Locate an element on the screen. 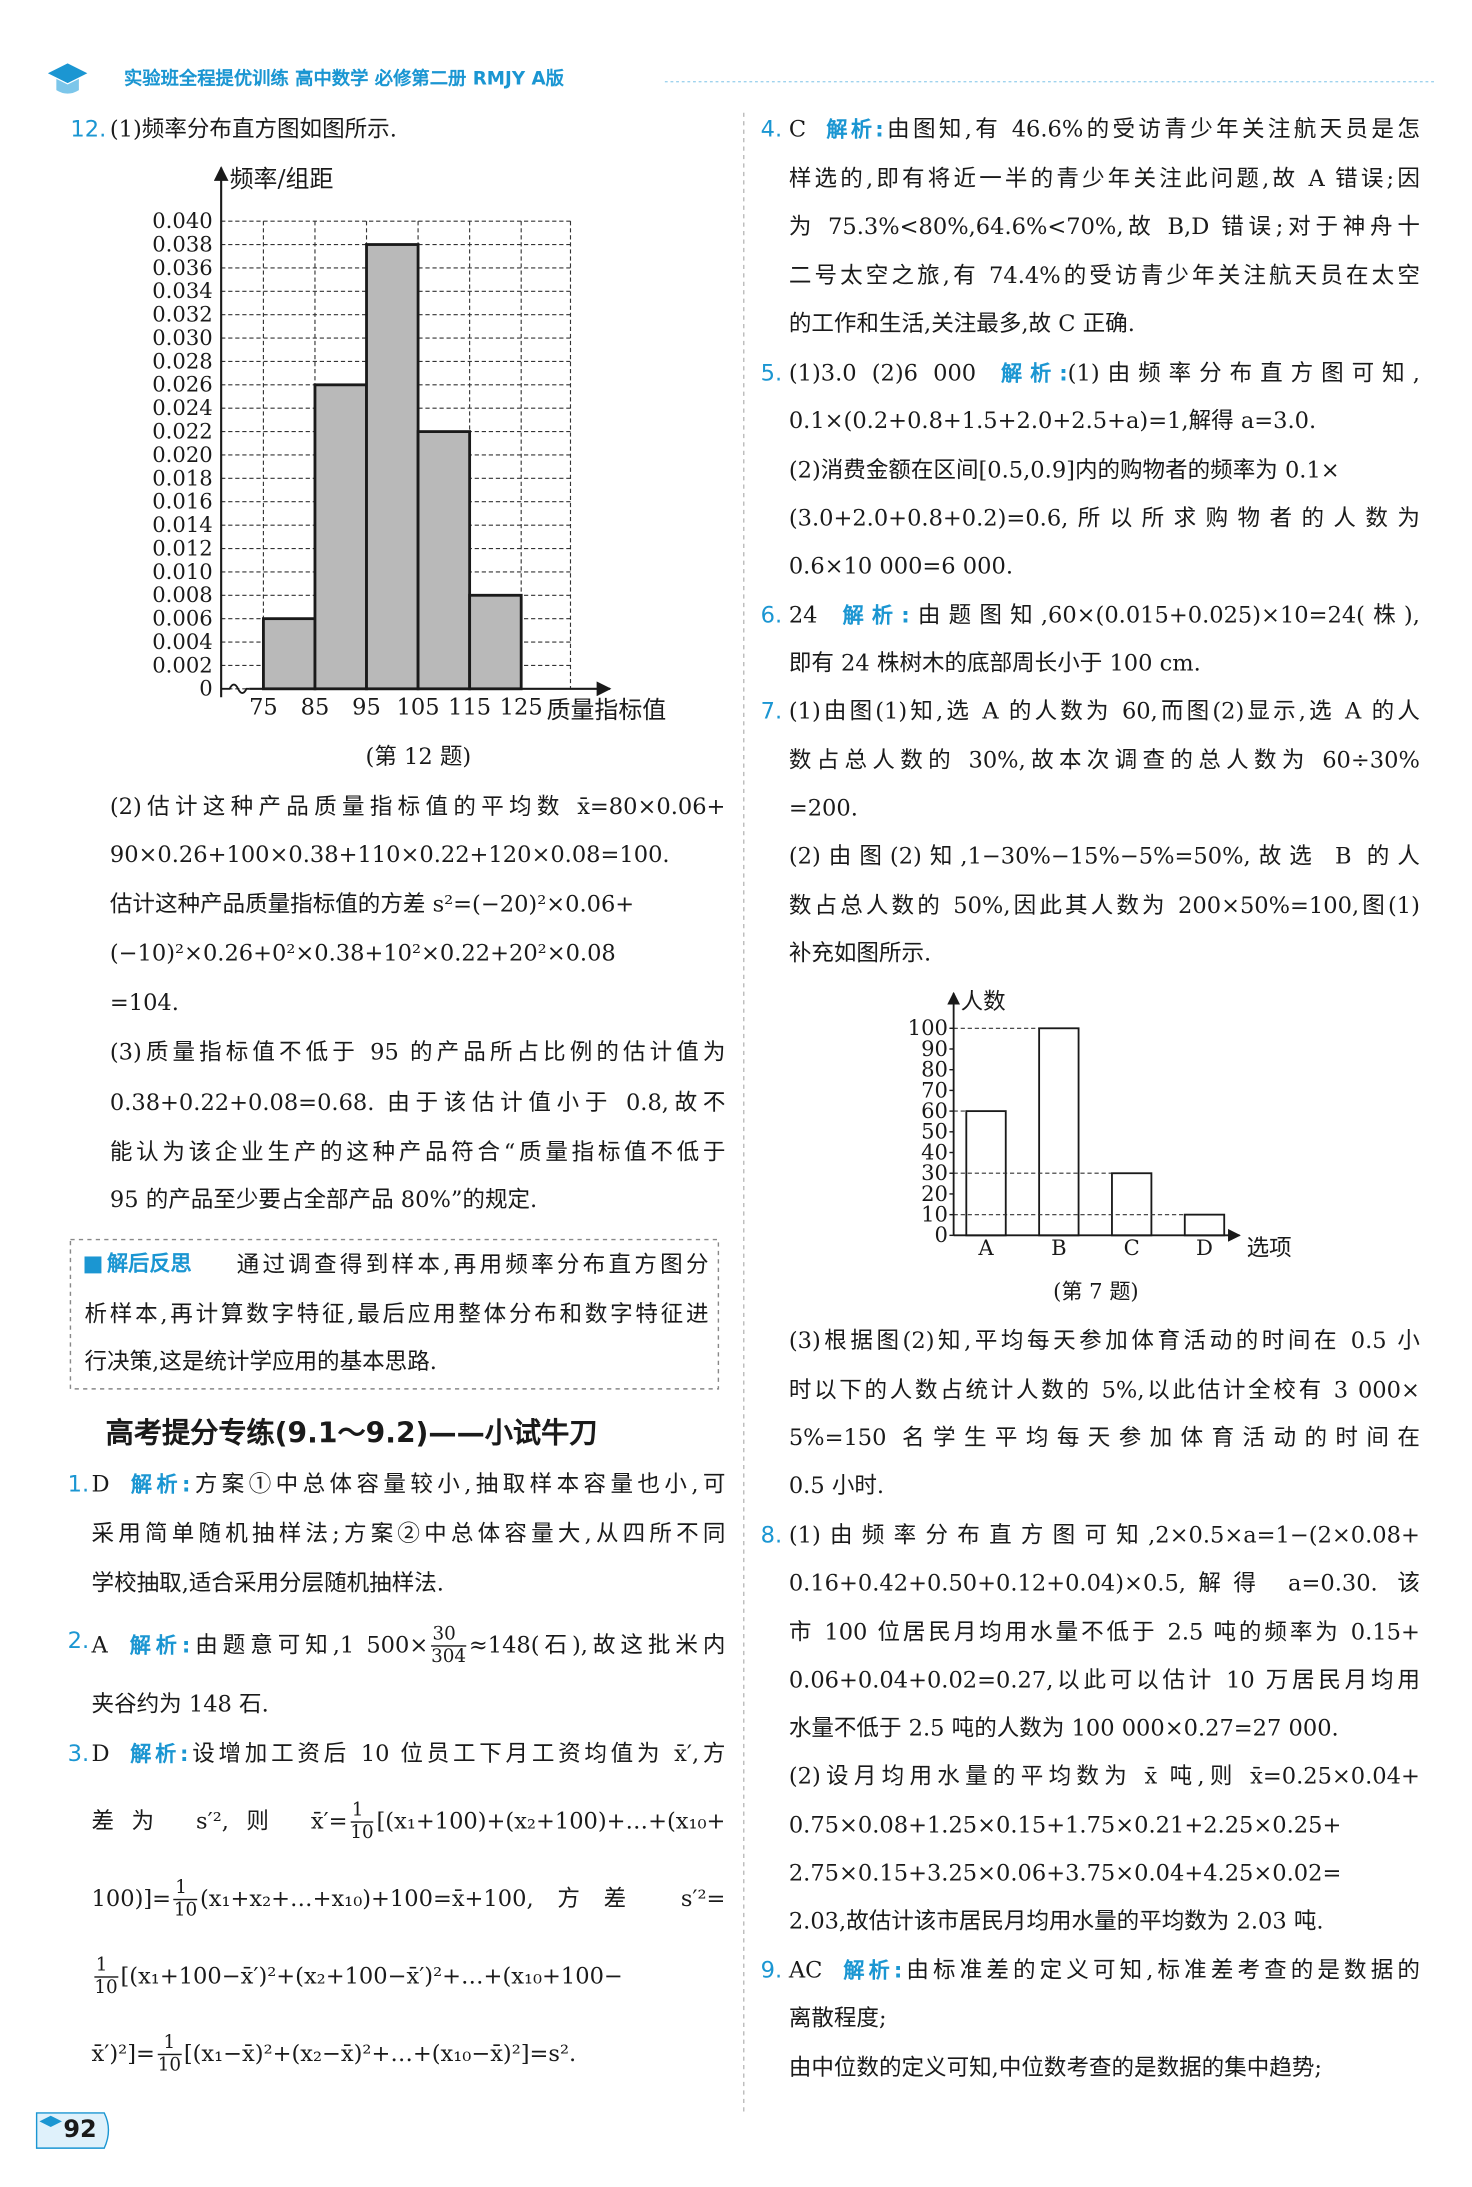  text-line: D 解析:设增加工资后 10 位员工下月工资均值为 x̄′,方 is located at coordinates (409, 1754).